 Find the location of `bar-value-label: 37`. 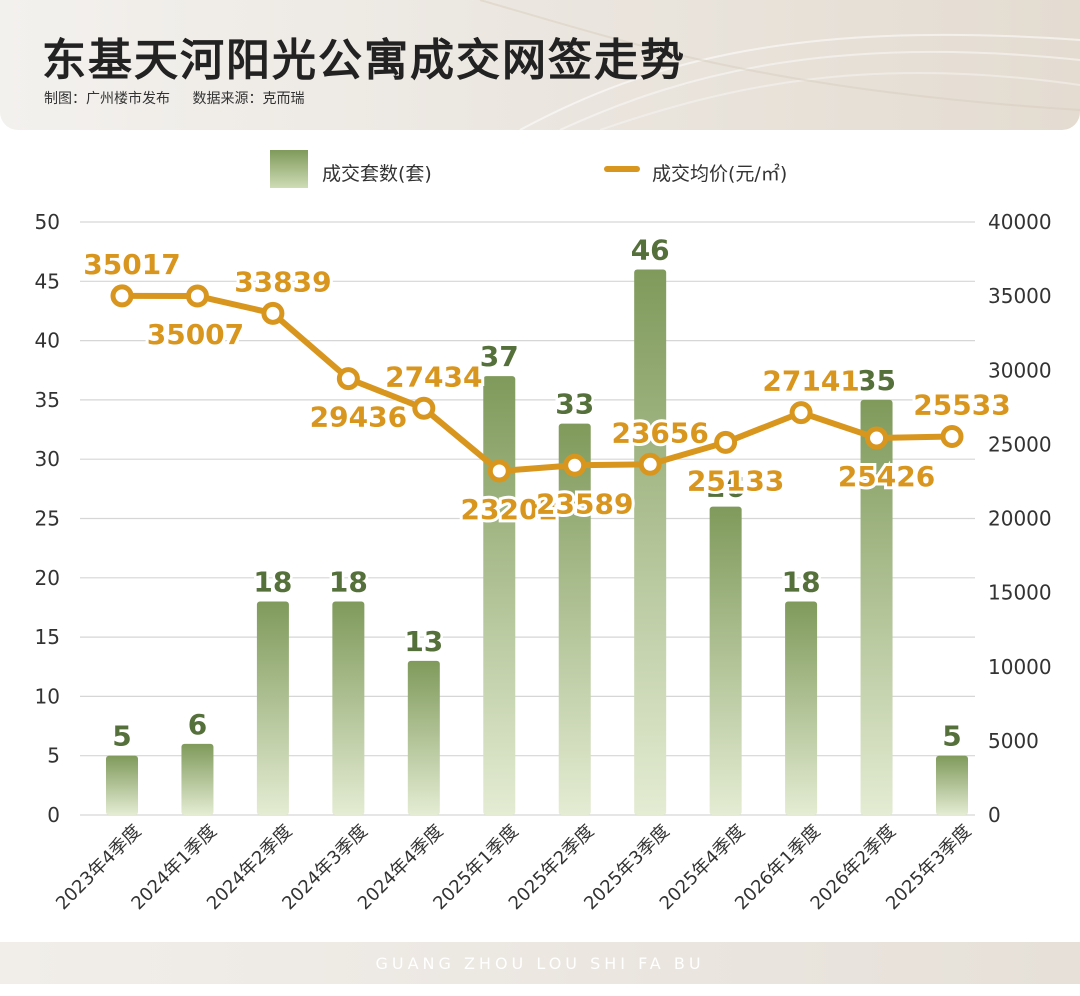

bar-value-label: 37 is located at coordinates (499, 356).